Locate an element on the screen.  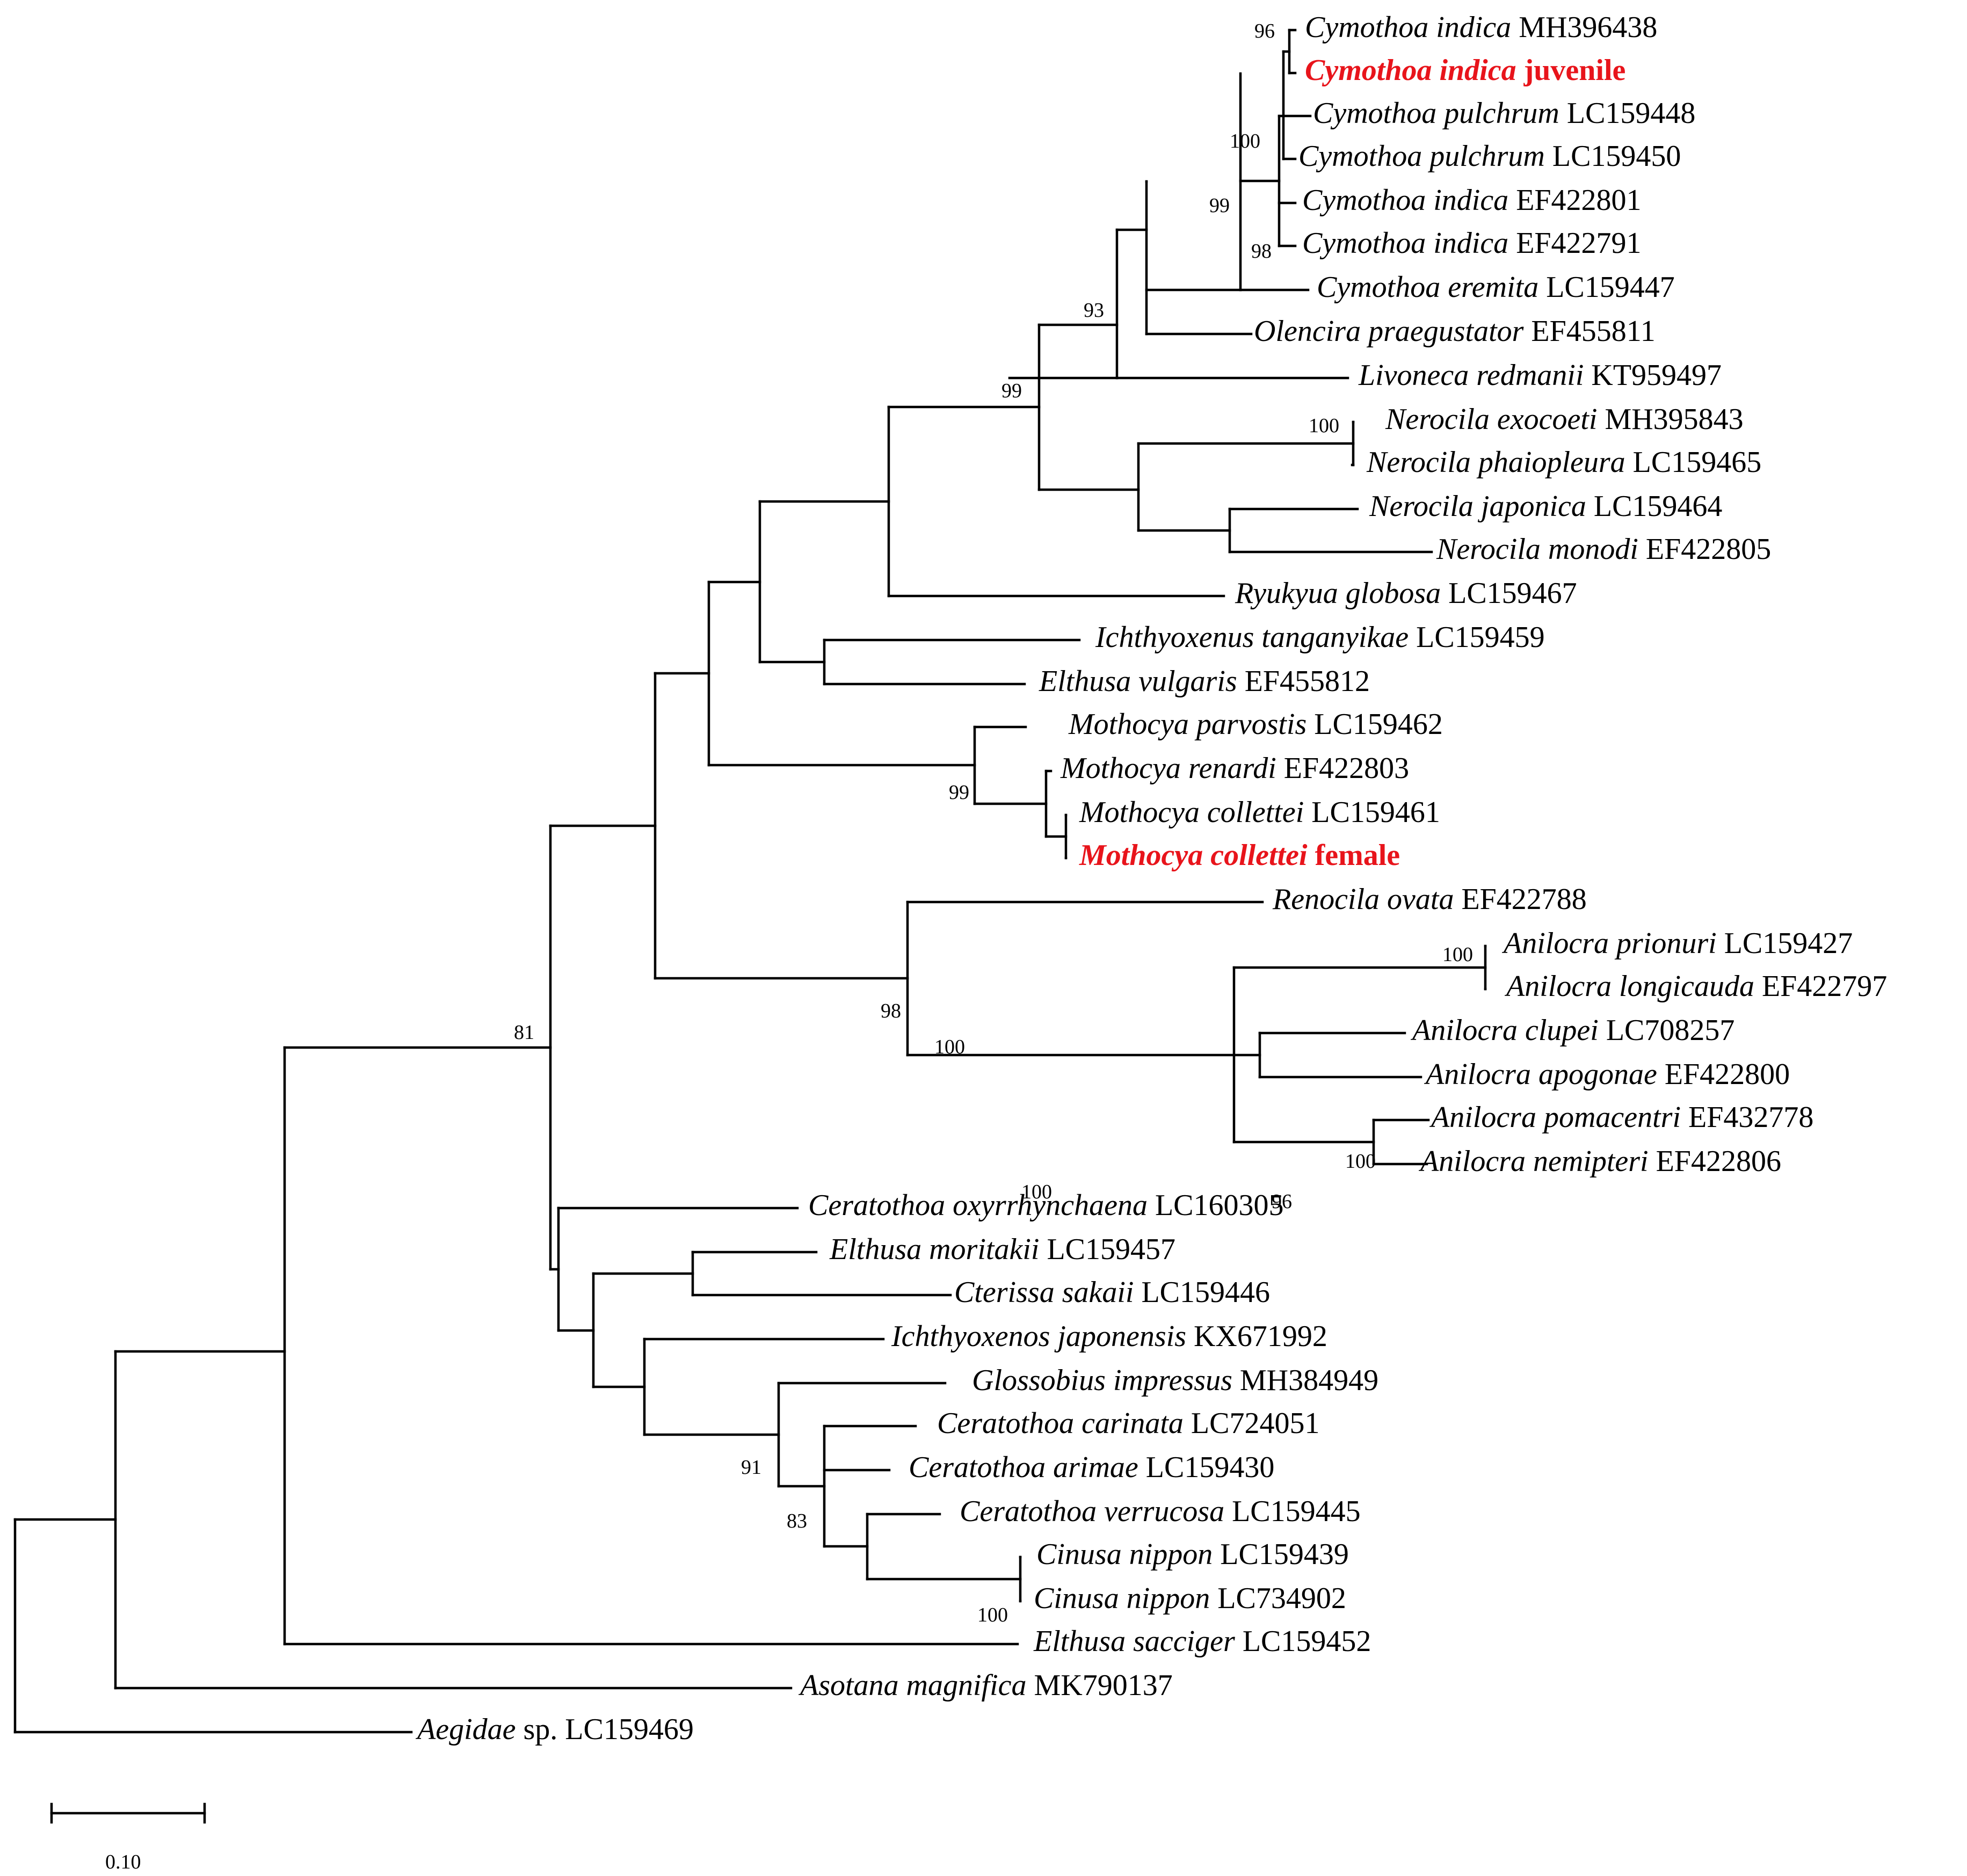
taxon-species-name: Renocila ovata is located at coordinates (1363, 899).